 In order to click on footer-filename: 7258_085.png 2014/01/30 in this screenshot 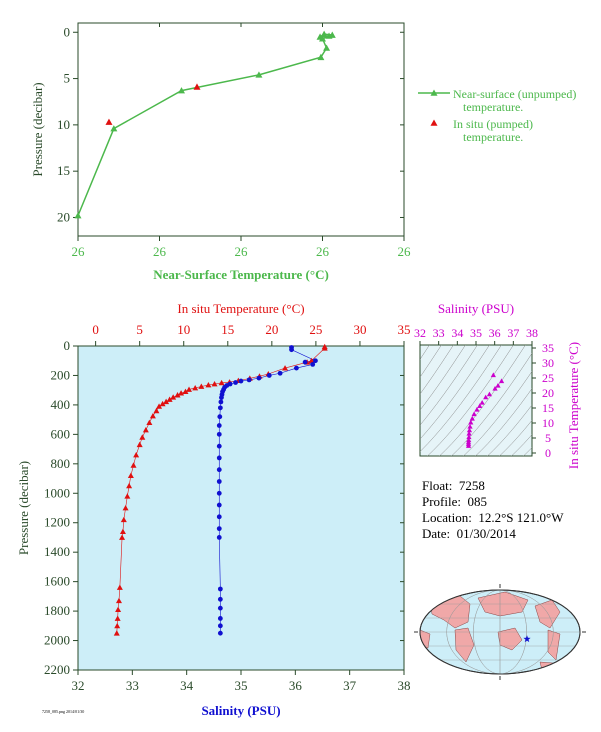, I will do `click(63, 711)`.